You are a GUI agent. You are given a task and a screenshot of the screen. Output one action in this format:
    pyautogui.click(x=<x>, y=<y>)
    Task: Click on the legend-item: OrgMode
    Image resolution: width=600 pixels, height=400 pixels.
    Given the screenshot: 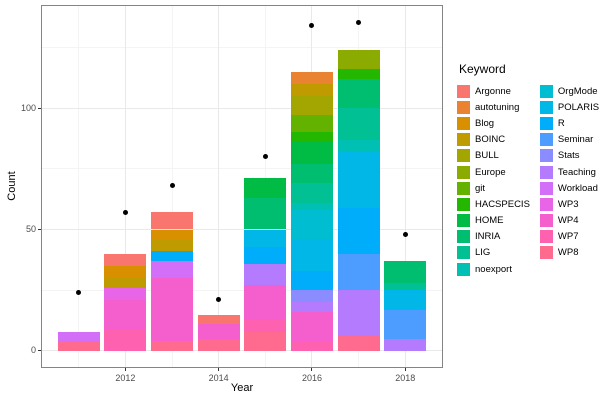 What is the action you would take?
    pyautogui.click(x=569, y=91)
    